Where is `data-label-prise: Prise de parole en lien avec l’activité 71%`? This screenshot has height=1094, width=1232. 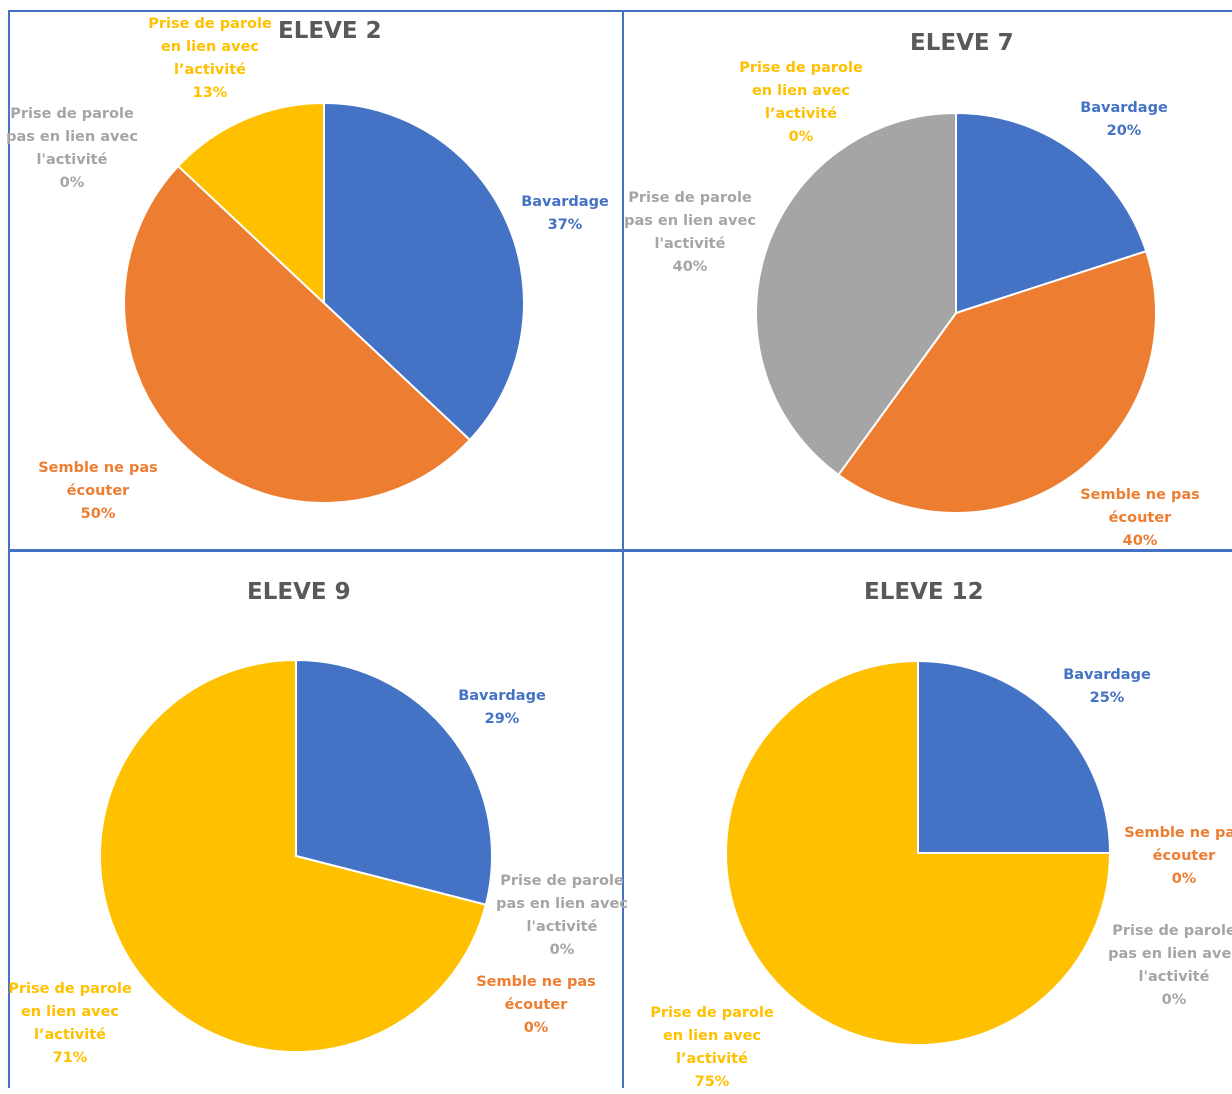 data-label-prise: Prise de parole en lien avec l’activité 71% is located at coordinates (70, 1024).